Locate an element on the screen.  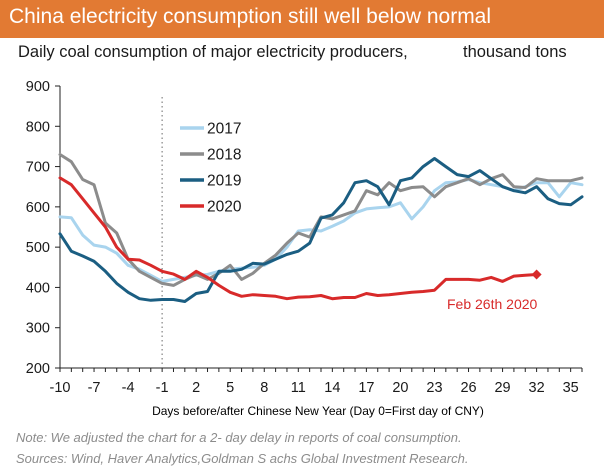
x-tick-label: 32 is located at coordinates (537, 388).